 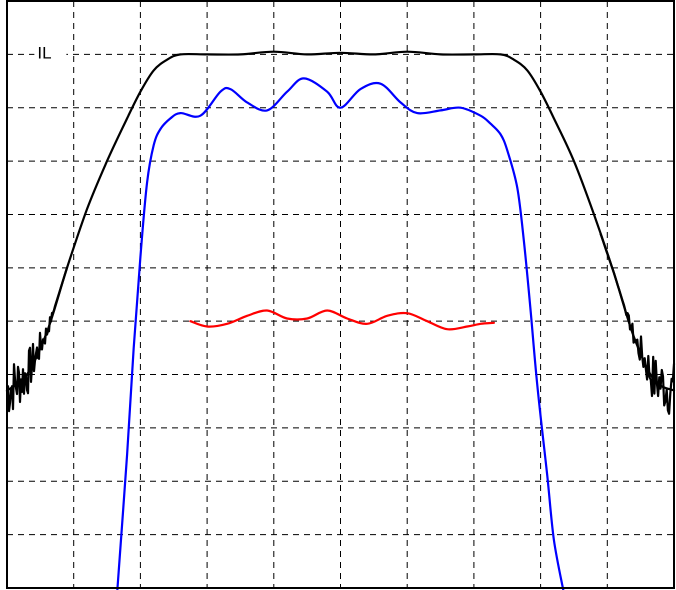 I want to click on annotation-label-il: IL, so click(x=44, y=52).